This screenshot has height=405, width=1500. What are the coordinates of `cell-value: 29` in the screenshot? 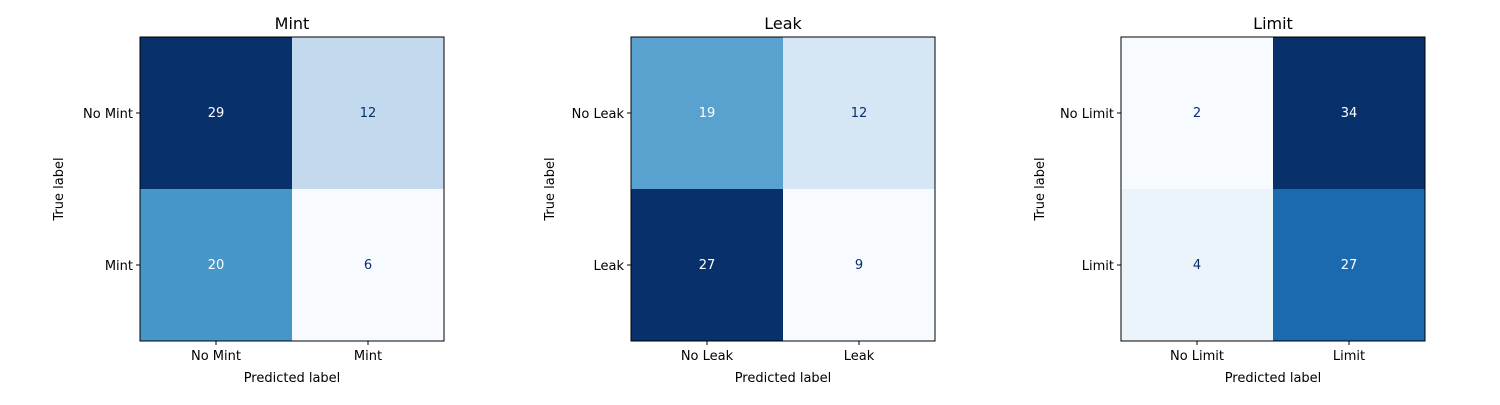 It's located at (216, 113).